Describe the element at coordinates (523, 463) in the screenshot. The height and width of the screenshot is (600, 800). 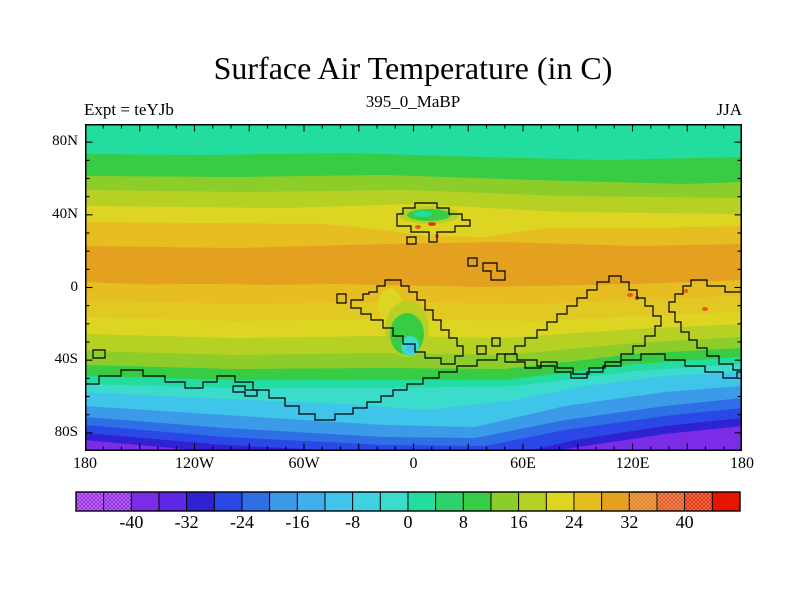
I see `x-axis-tick-label: 60E` at that location.